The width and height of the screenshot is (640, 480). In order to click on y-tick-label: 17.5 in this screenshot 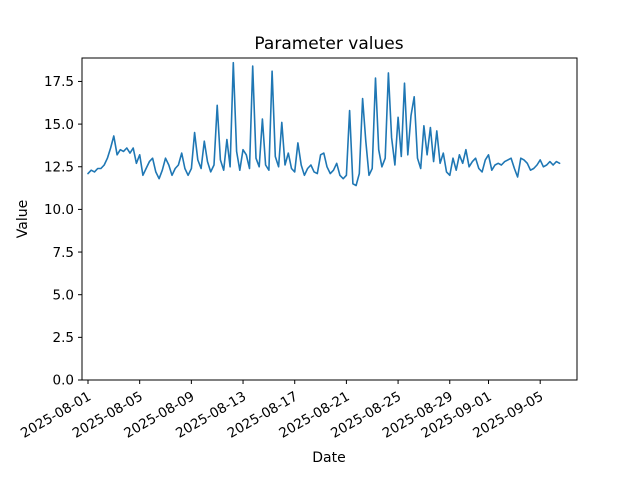, I will do `click(59, 82)`.